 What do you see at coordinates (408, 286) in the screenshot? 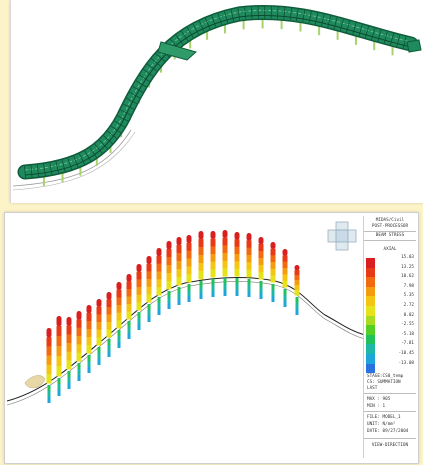
I see `scale-value: 7.98` at bounding box center [408, 286].